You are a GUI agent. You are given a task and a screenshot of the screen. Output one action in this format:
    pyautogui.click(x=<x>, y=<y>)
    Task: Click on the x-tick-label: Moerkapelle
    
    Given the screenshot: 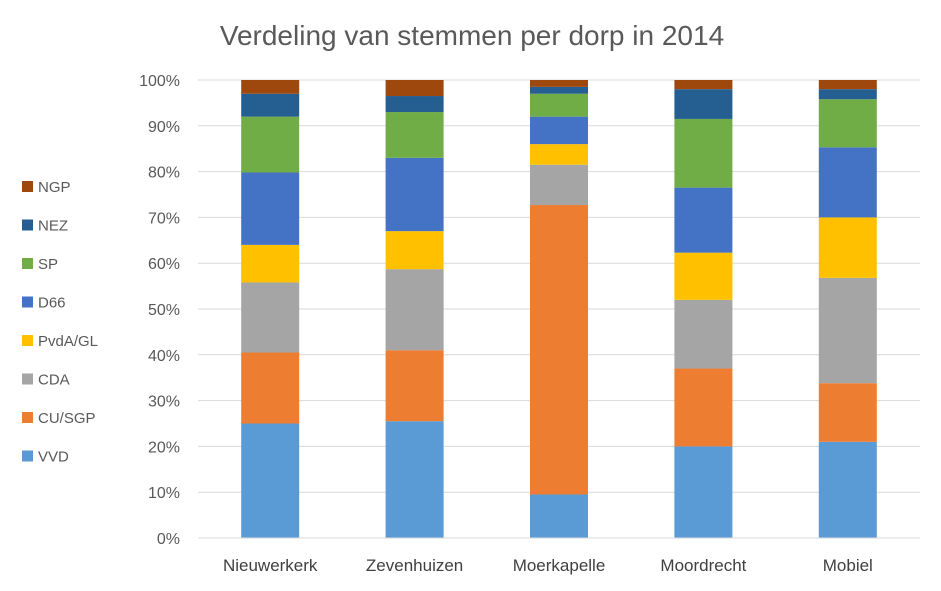 What is the action you would take?
    pyautogui.click(x=559, y=565)
    